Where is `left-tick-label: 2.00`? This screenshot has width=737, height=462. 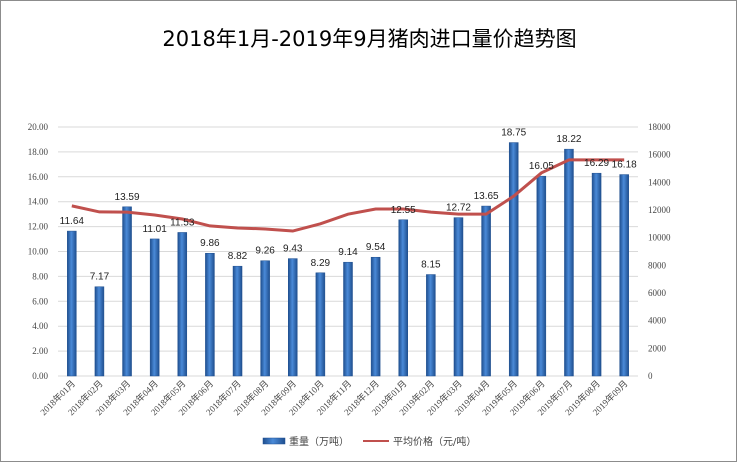 left-tick-label: 2.00 is located at coordinates (40, 351).